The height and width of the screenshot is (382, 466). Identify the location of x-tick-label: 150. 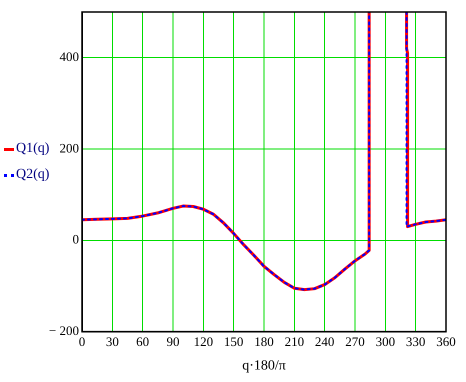
(234, 341).